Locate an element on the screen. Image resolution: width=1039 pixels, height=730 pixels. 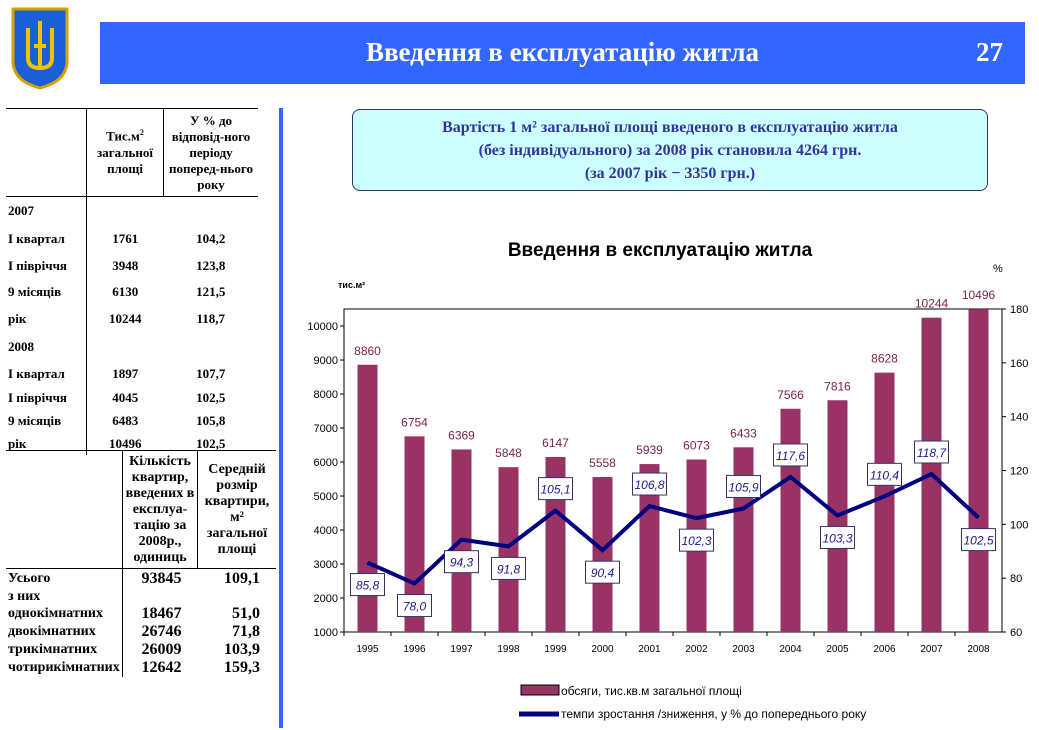
divider is located at coordinates (281, 418).